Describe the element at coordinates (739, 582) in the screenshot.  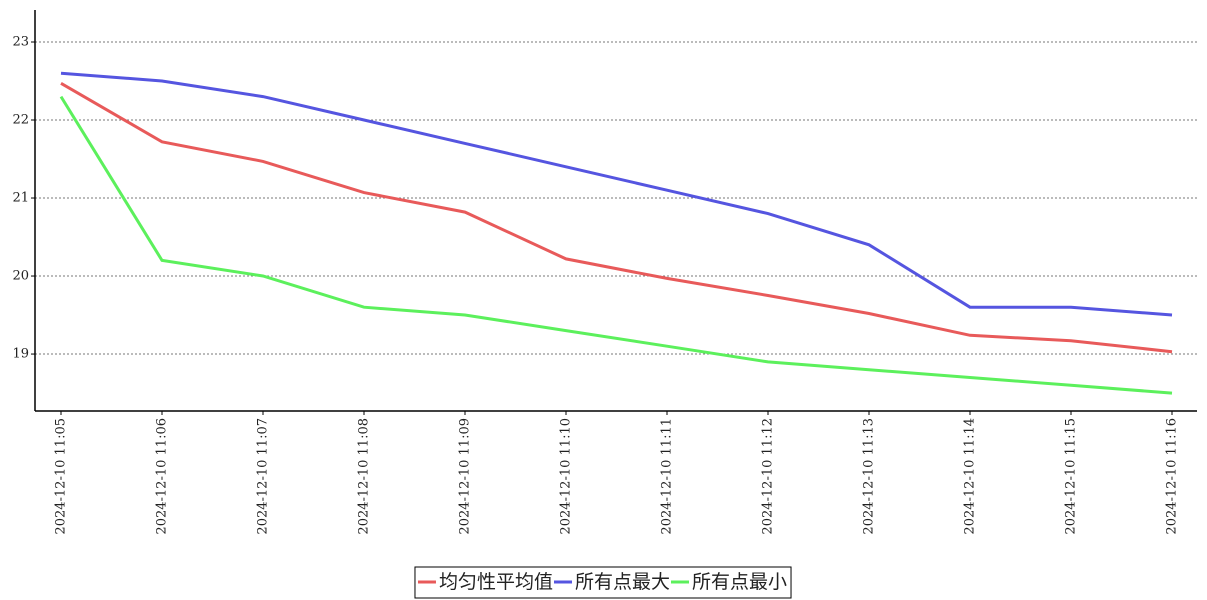
I see `legend-label: 所有点最小` at that location.